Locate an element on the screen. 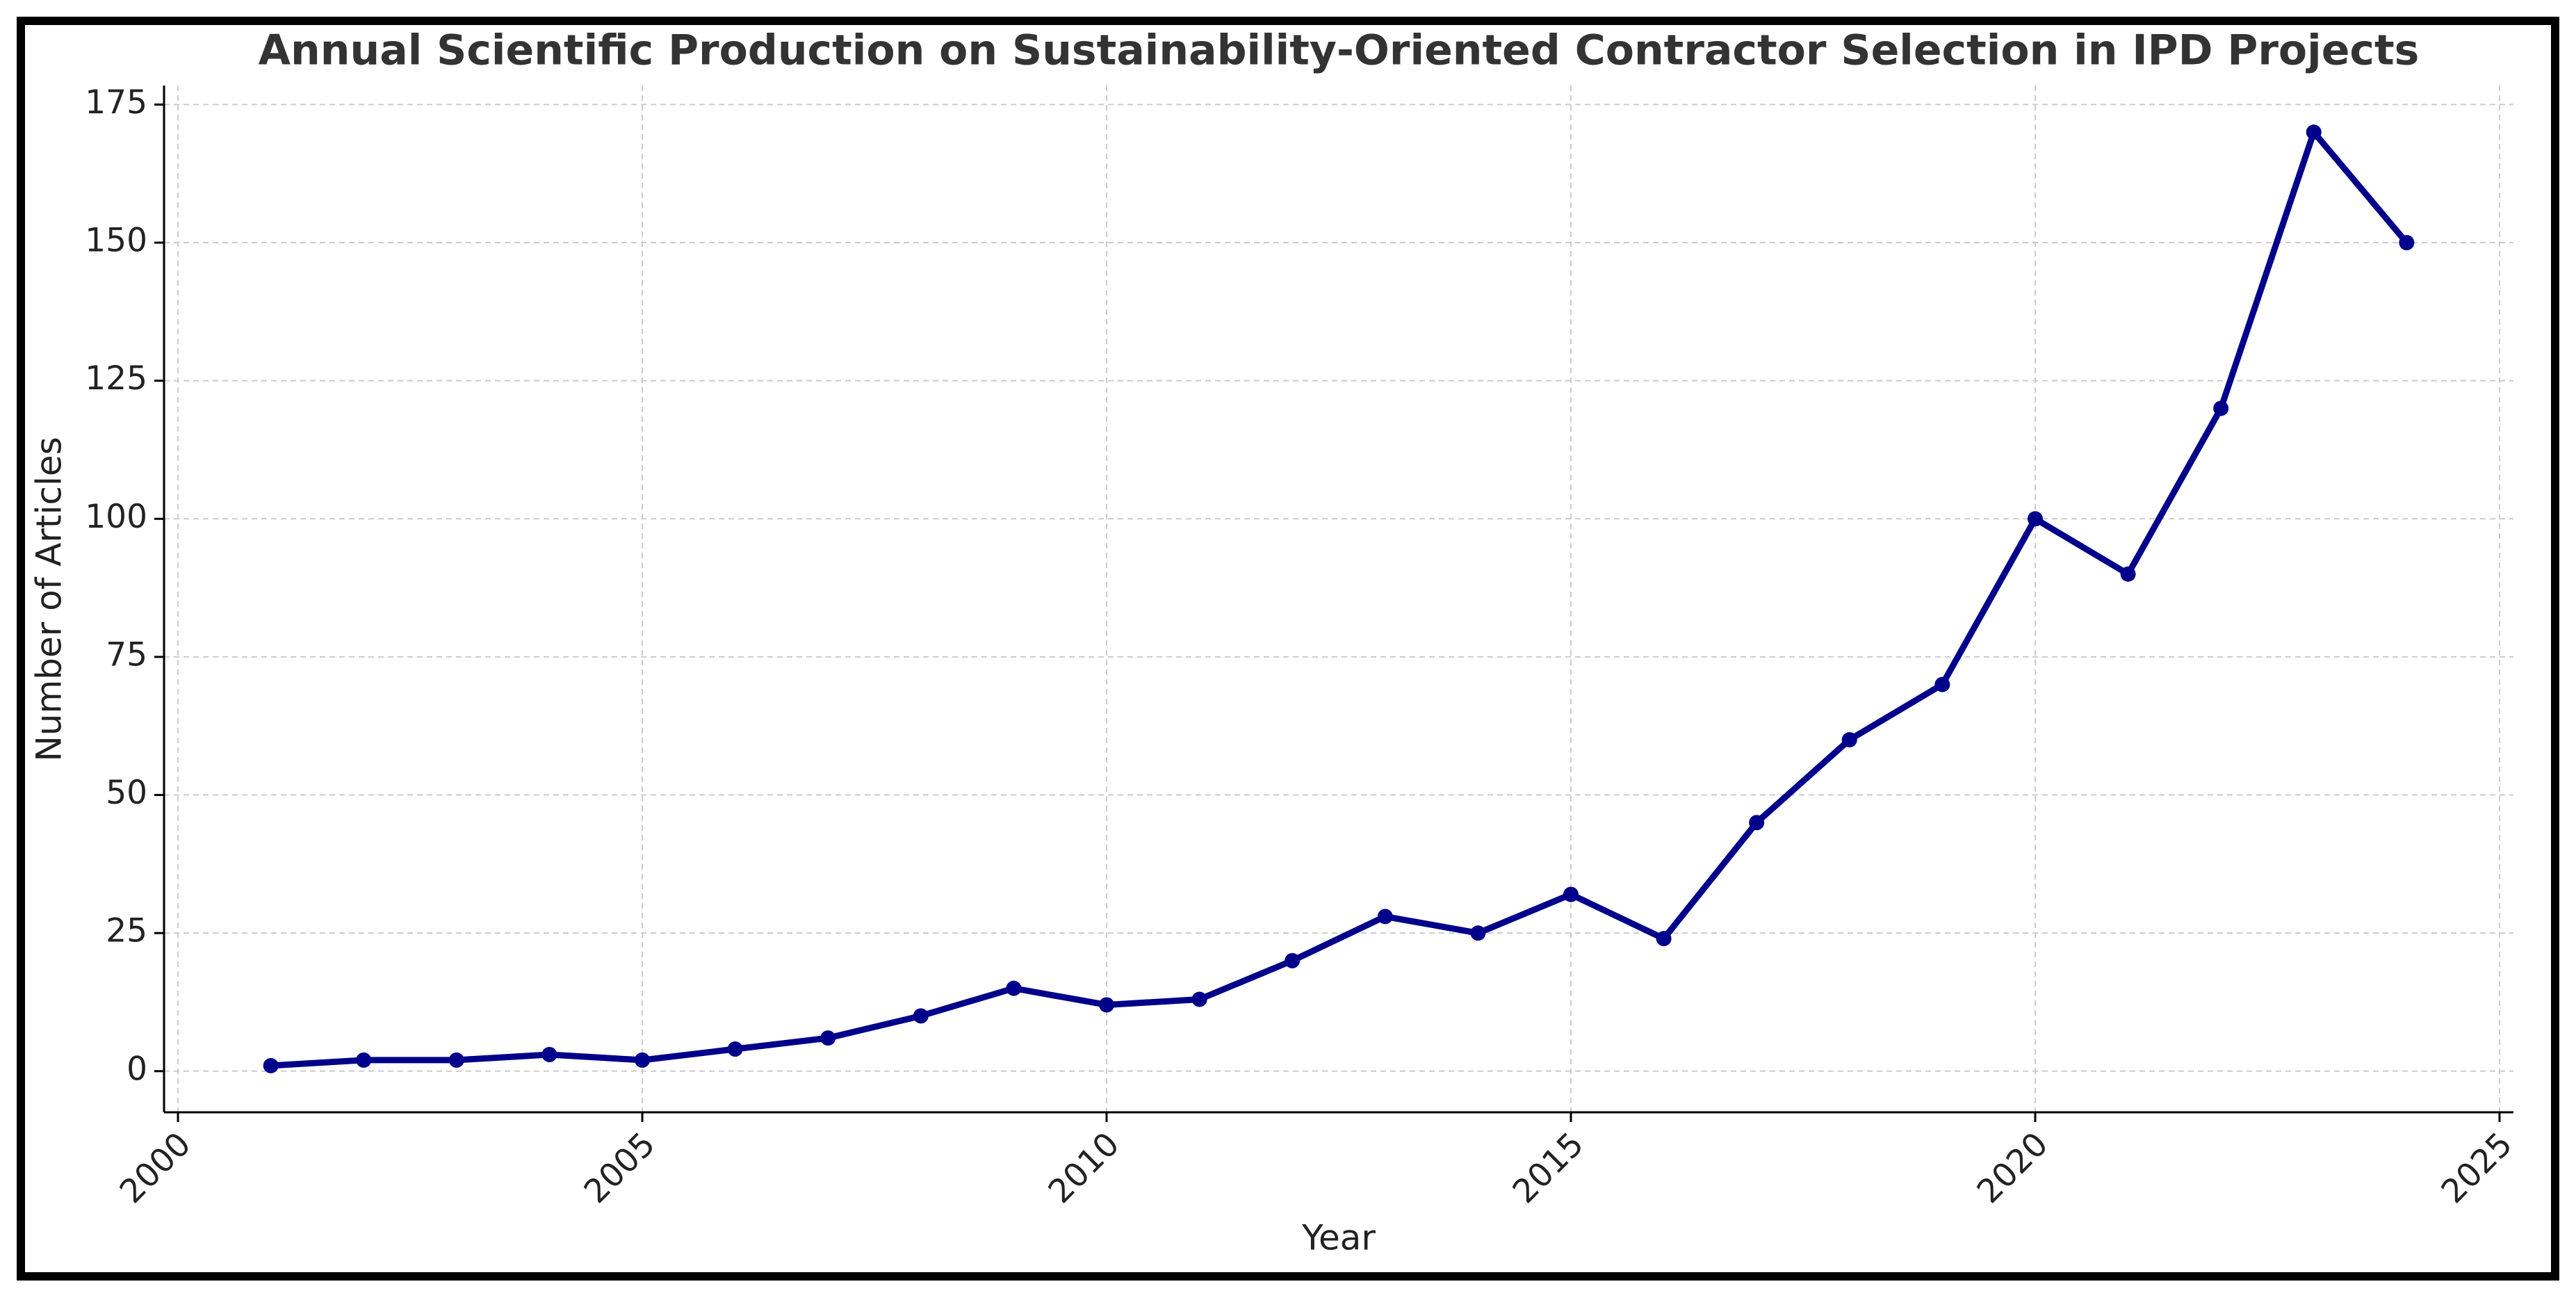 The width and height of the screenshot is (2576, 1300). x-tick-label: 2025 is located at coordinates (2477, 1167).